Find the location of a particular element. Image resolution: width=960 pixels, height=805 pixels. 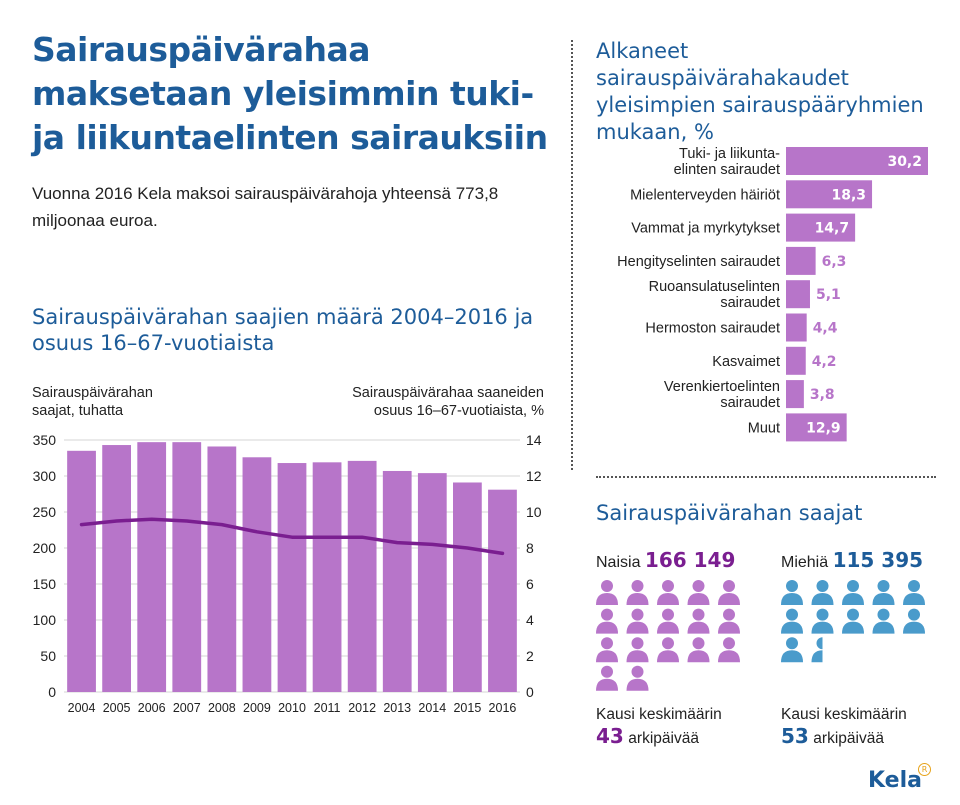

right-tick-label: 2 is located at coordinates (530, 656).